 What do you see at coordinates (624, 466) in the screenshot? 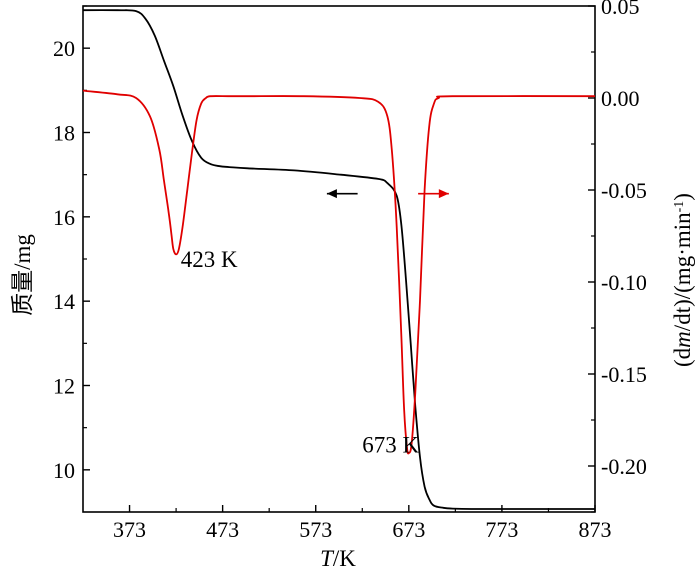
I see `y-right-tick-label: -0.20` at bounding box center [624, 466].